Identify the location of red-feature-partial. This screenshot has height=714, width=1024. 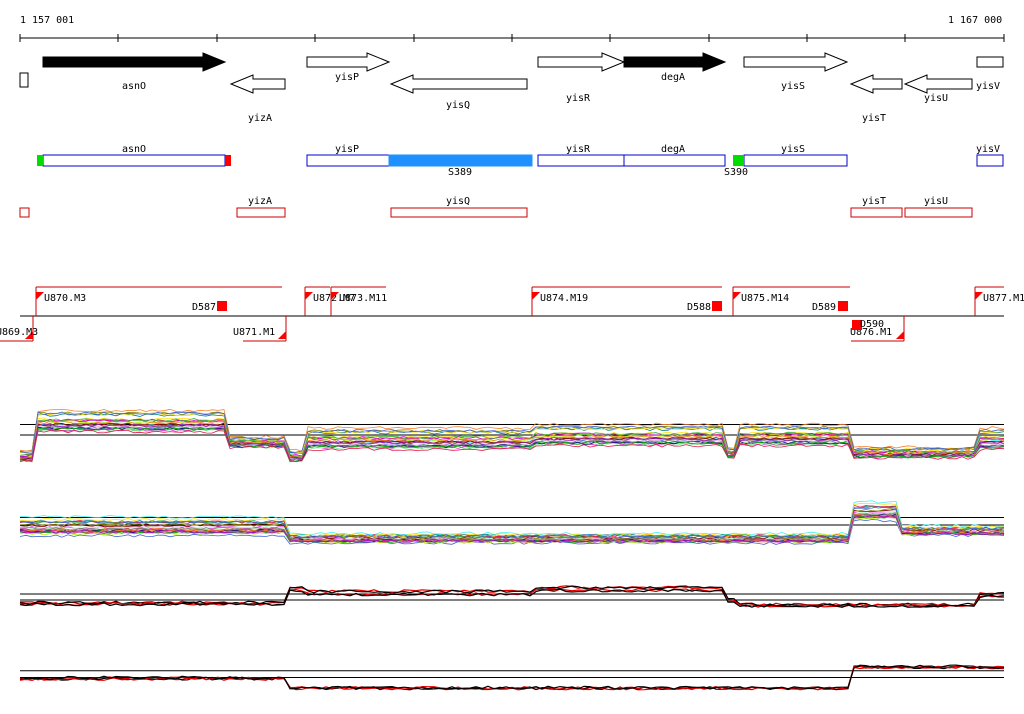
(24, 212).